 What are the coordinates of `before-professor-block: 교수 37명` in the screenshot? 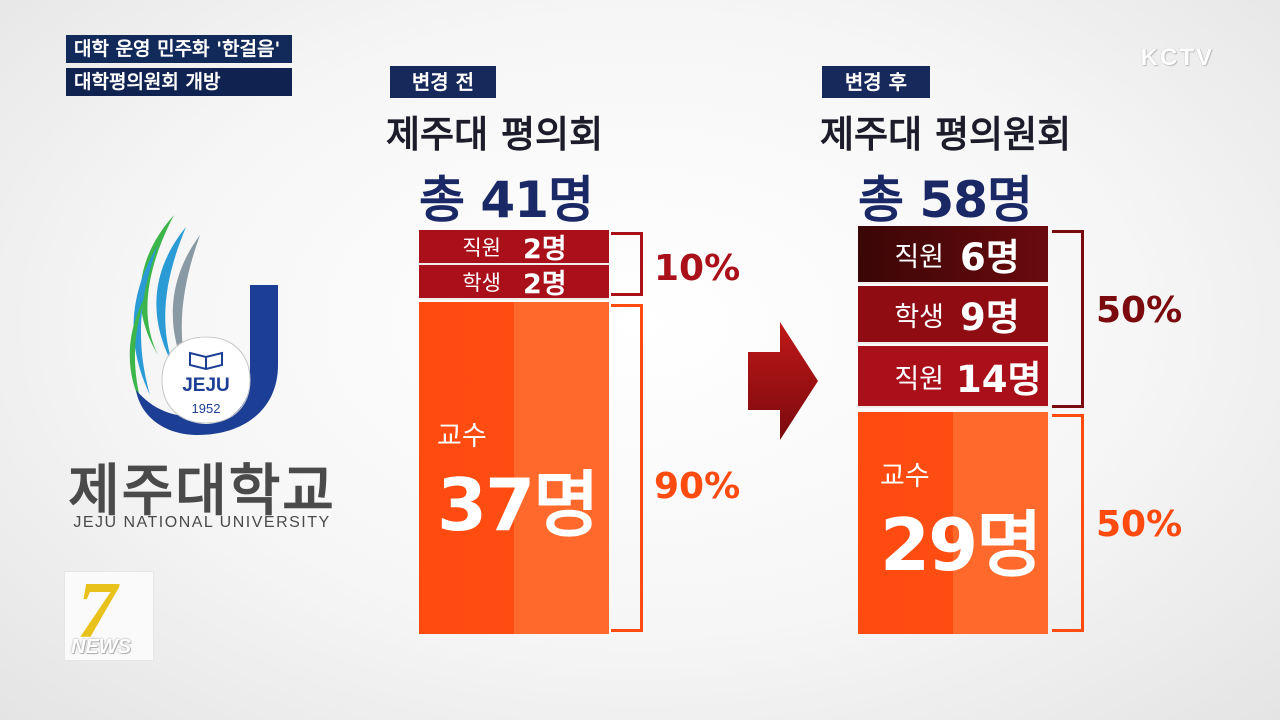 It's located at (514, 468).